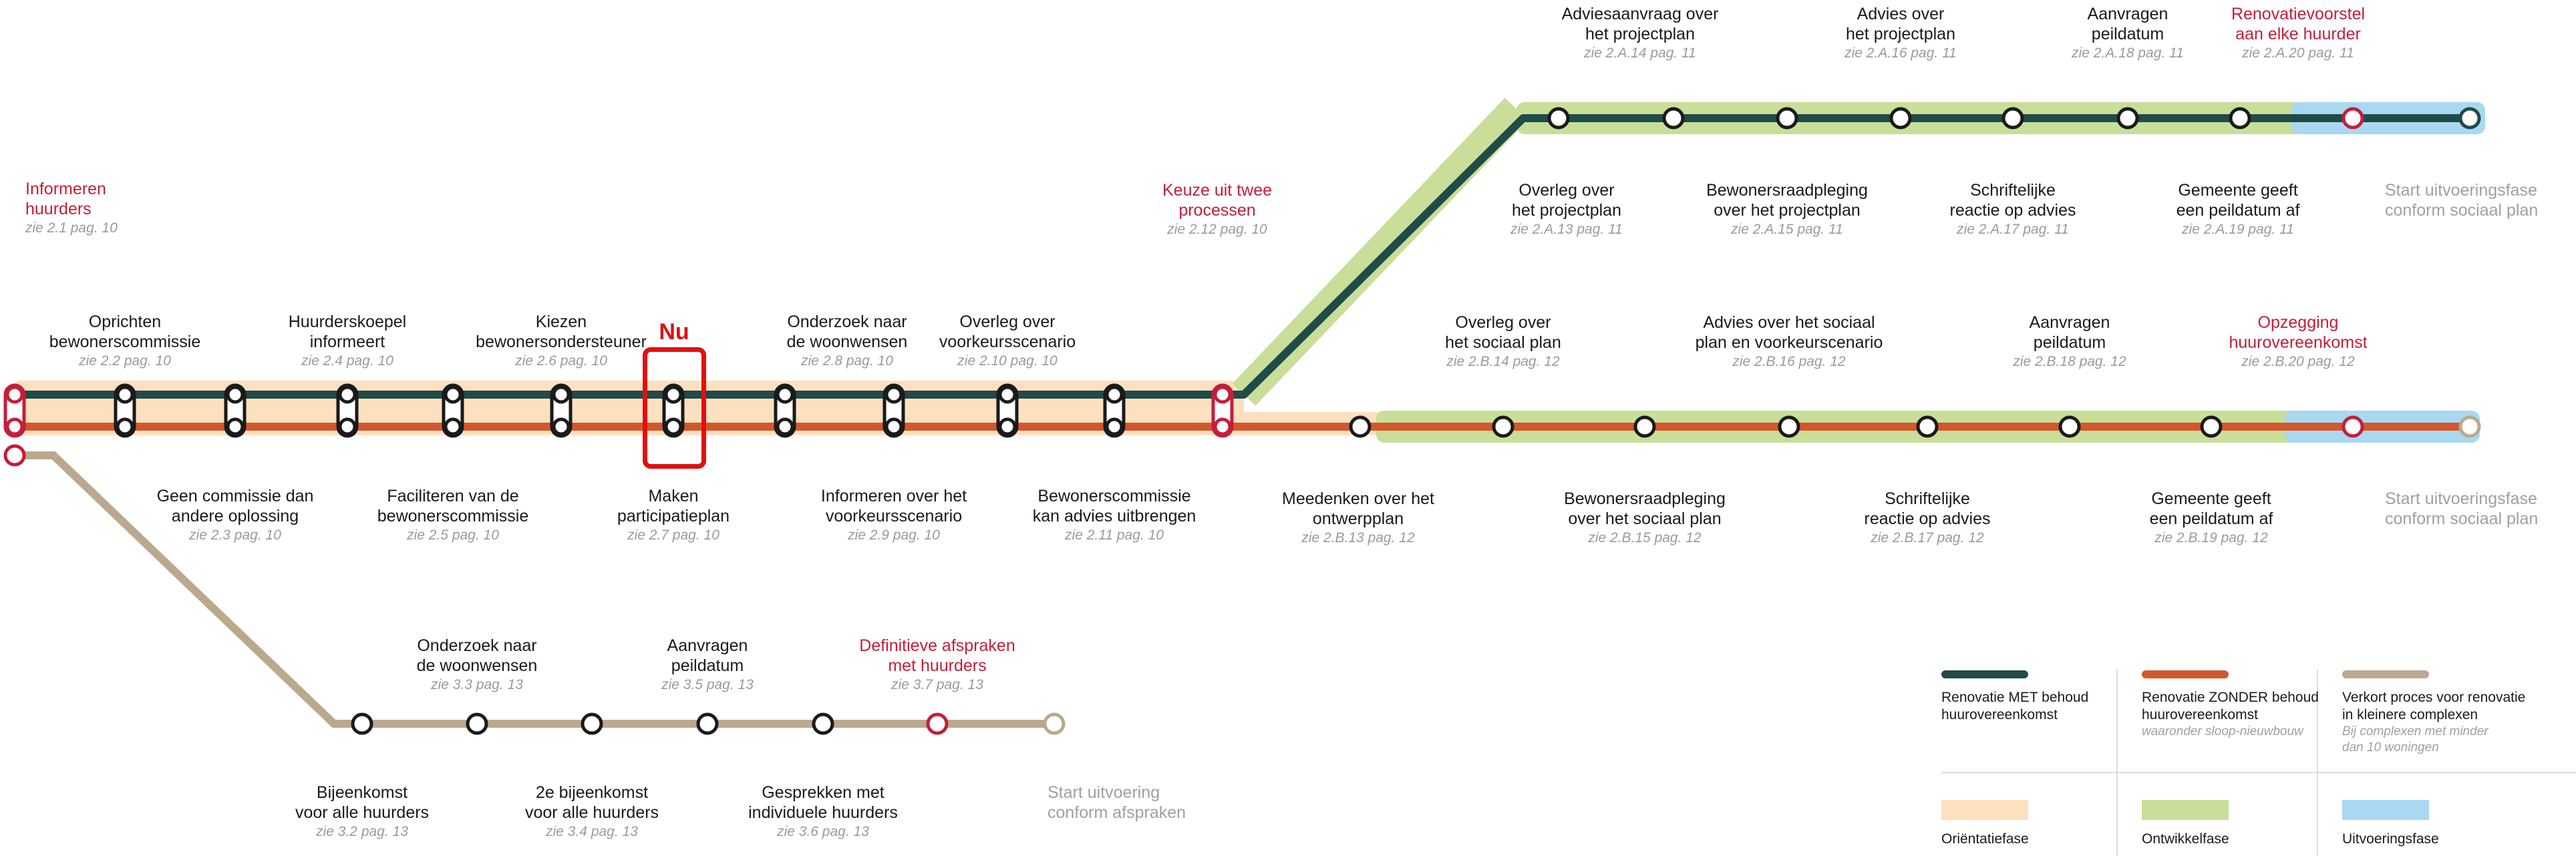 The image size is (2576, 856). What do you see at coordinates (591, 803) in the screenshot?
I see `station-title: 2e bijeenkomst voor alle huurders` at bounding box center [591, 803].